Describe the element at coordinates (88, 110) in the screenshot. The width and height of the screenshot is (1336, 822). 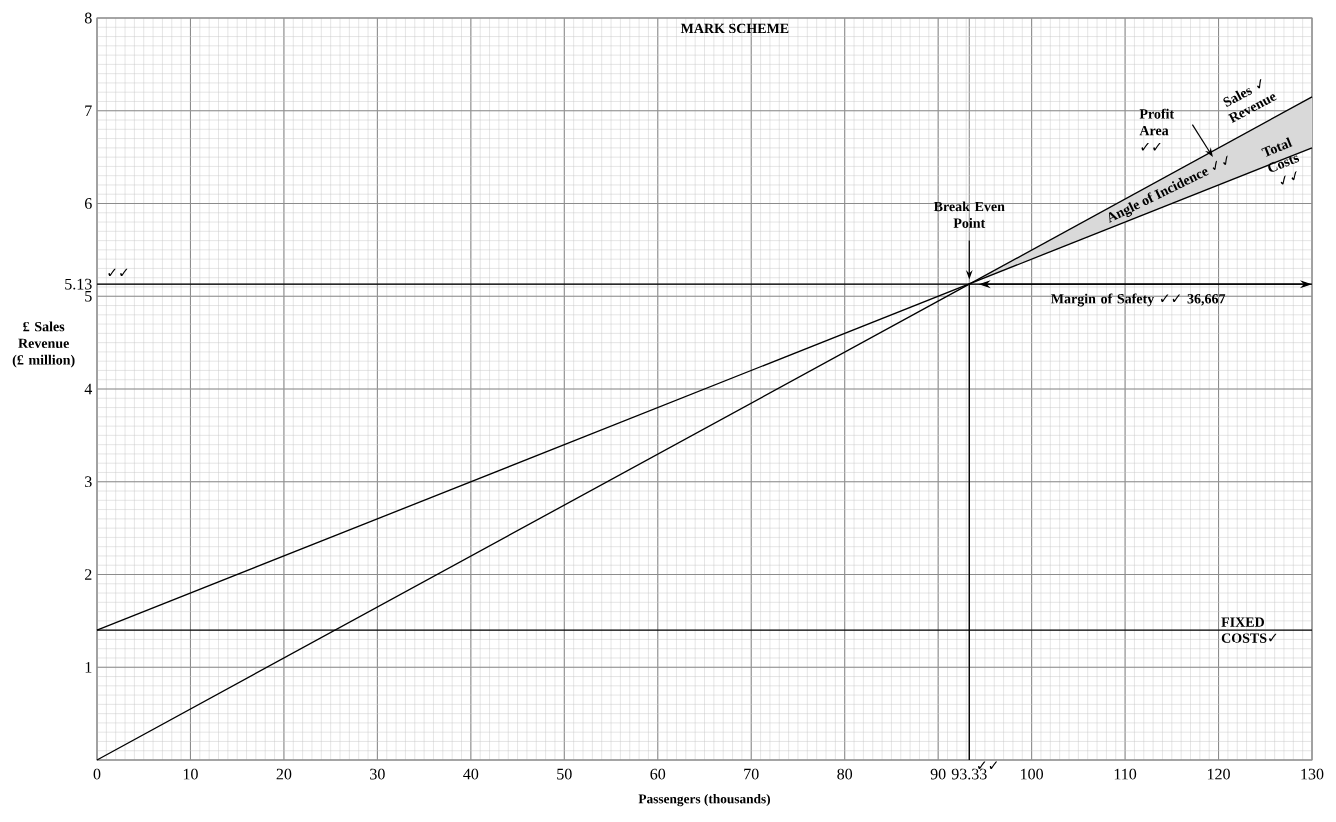
I see `y-tick-label: 7` at that location.